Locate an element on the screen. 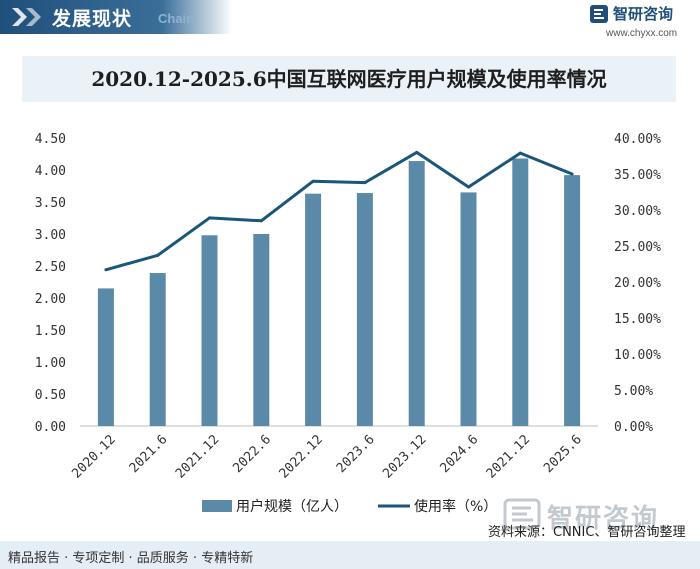 This screenshot has width=700, height=569. y-right-tick-label: 10.00% is located at coordinates (637, 355).